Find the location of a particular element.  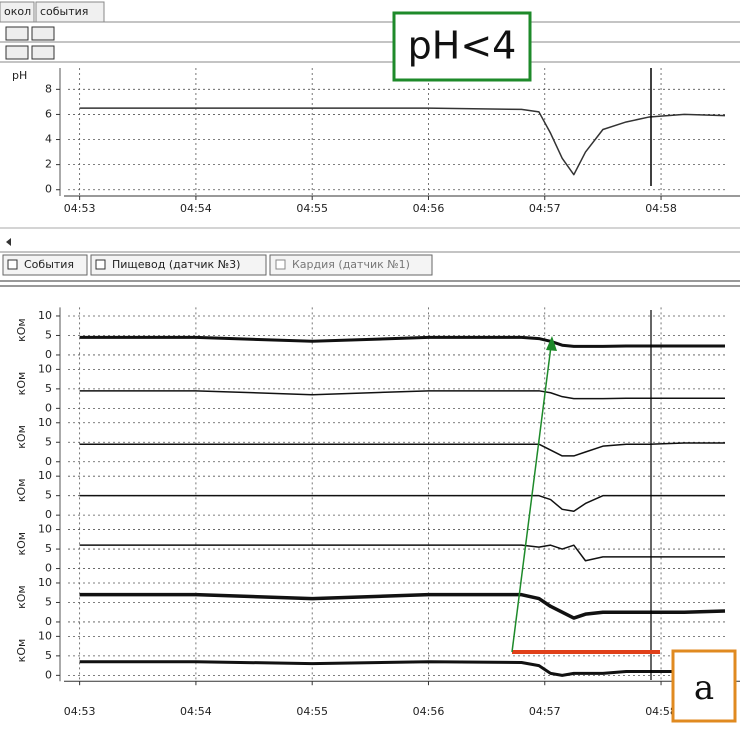

panel-label: a is located at coordinates (704, 688).